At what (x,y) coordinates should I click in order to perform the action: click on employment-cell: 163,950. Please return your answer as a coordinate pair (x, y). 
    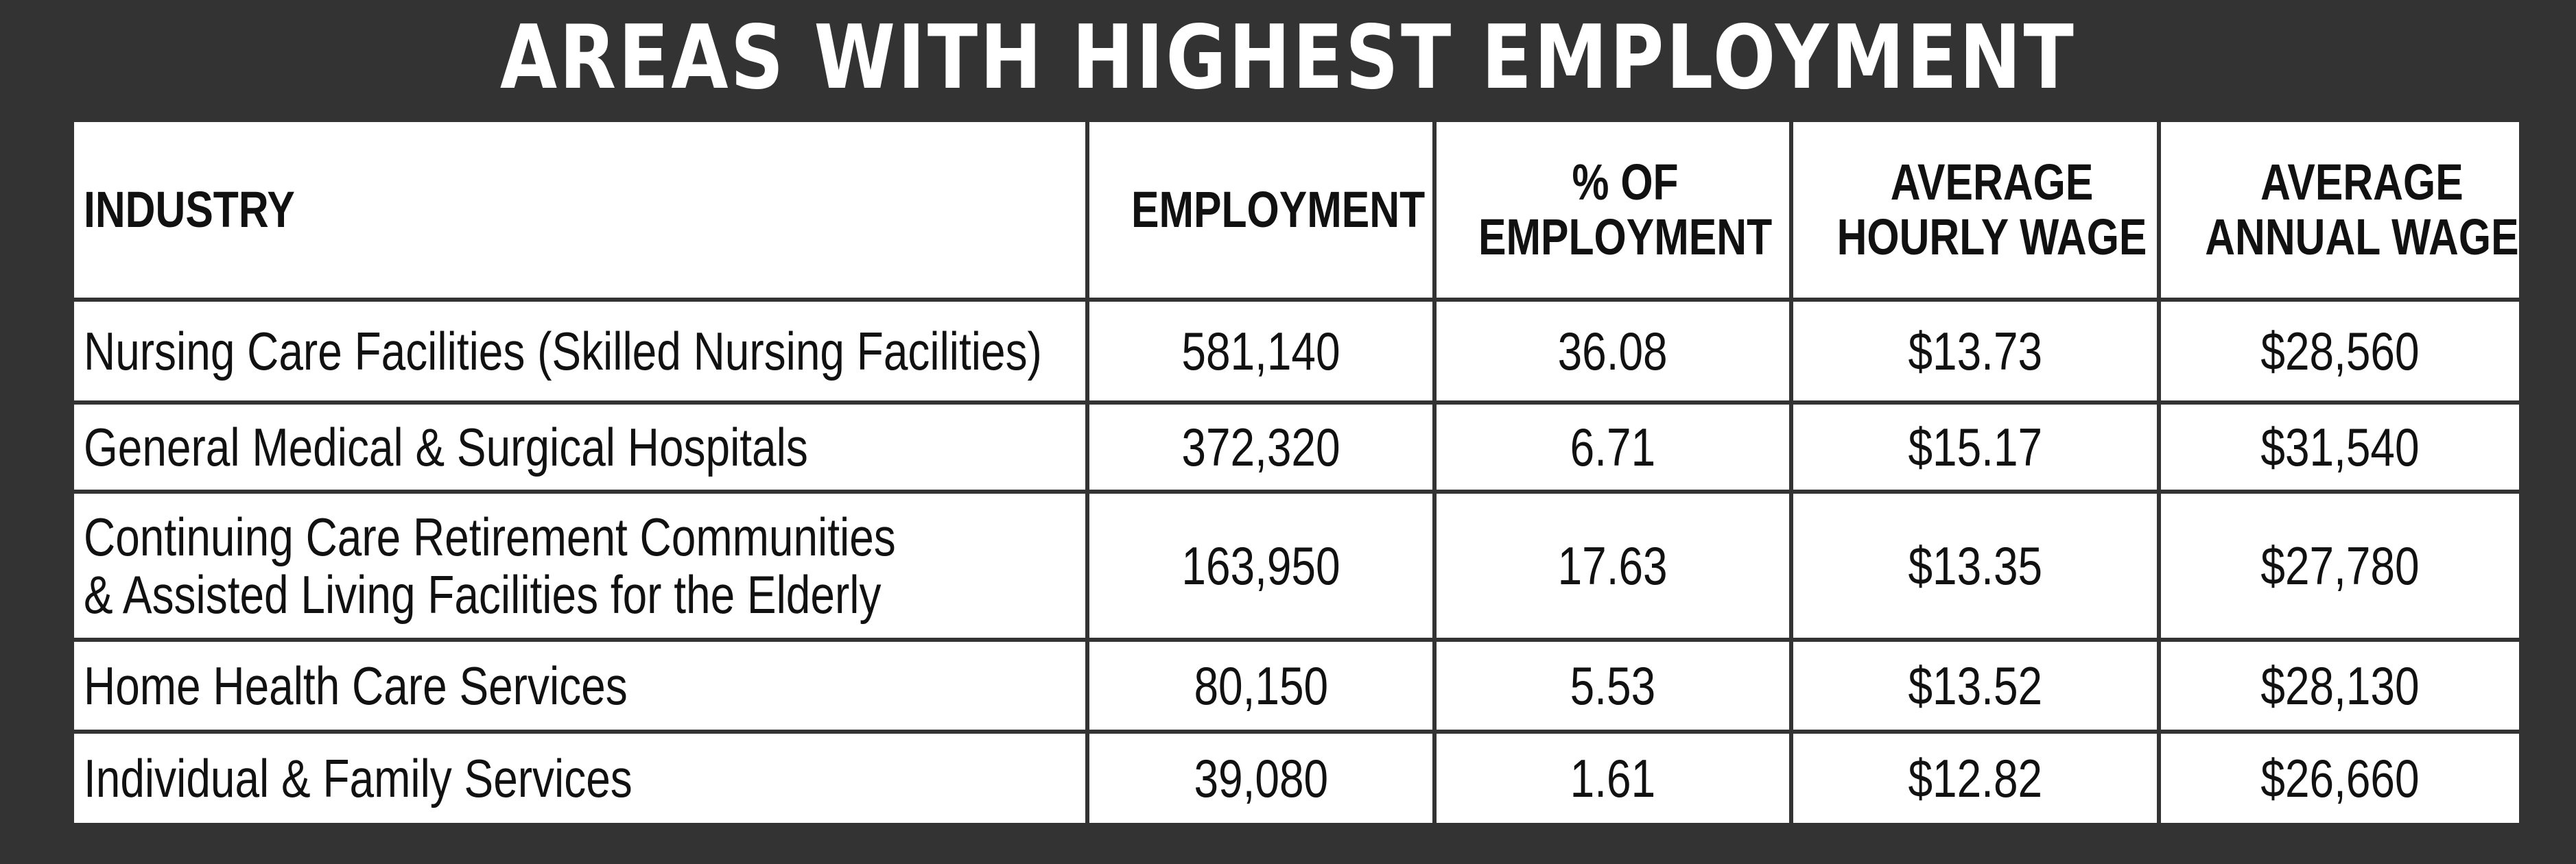
    Looking at the image, I should click on (1261, 566).